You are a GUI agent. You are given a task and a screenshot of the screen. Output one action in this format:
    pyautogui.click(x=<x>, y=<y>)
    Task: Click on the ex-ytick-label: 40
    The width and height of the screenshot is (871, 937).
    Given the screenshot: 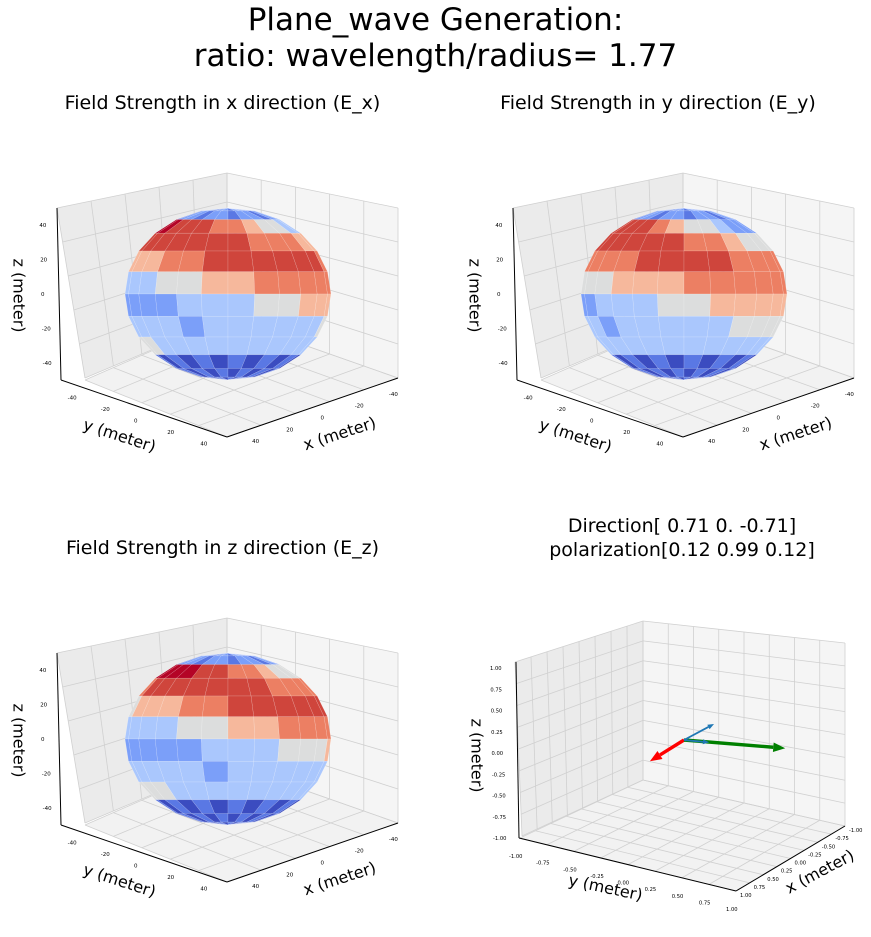 What is the action you would take?
    pyautogui.click(x=203, y=444)
    